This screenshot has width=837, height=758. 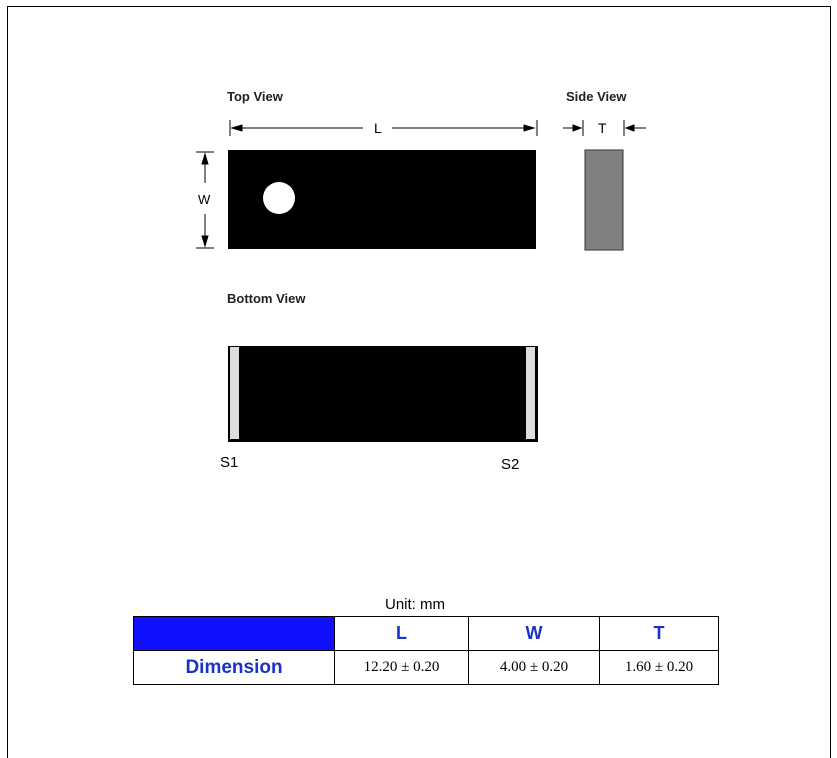 What do you see at coordinates (534, 667) in the screenshot?
I see `value-w: 4.00 ± 0.20` at bounding box center [534, 667].